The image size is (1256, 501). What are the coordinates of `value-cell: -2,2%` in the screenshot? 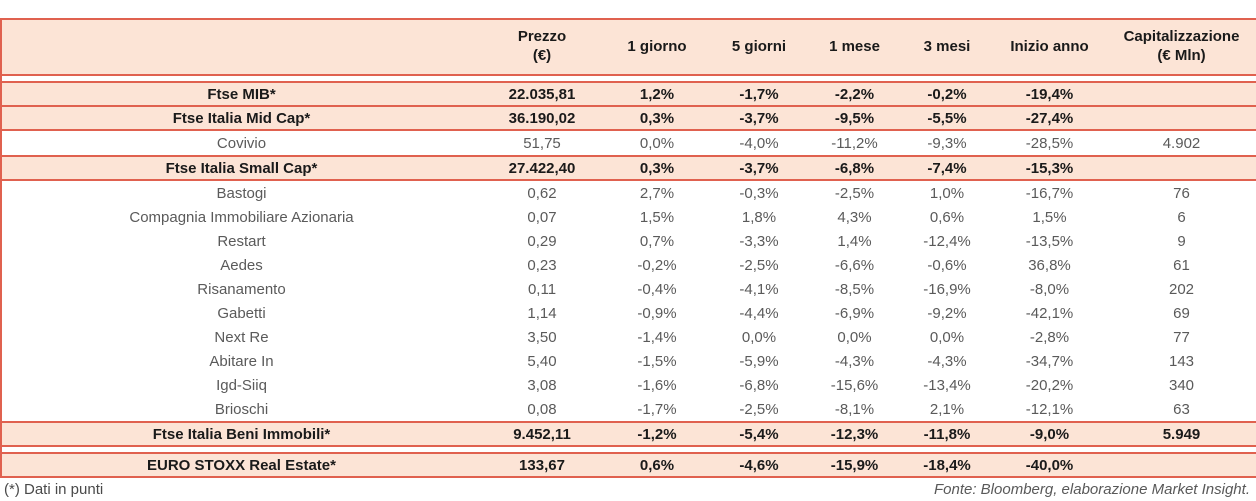 It's located at (854, 94).